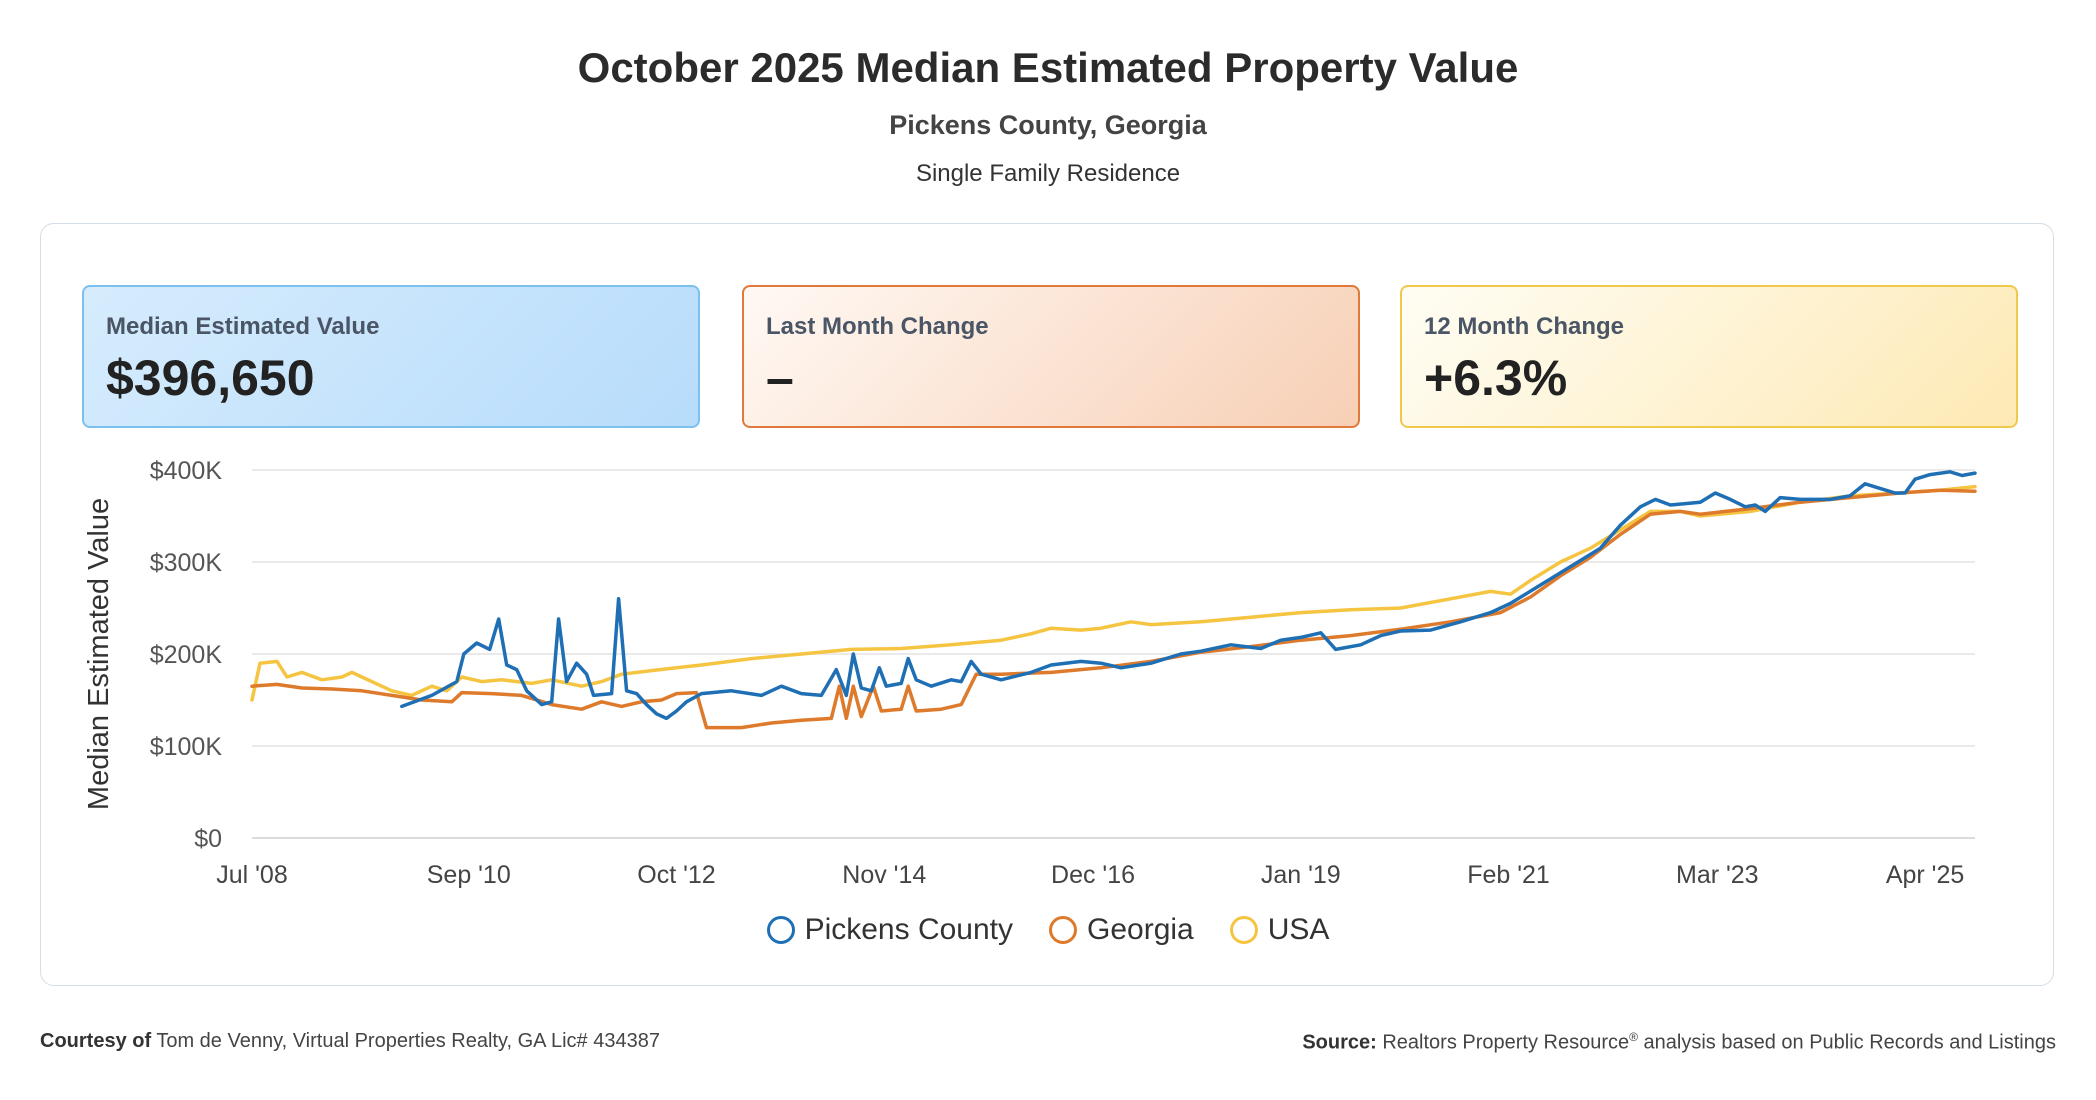 The image size is (2096, 1100). Describe the element at coordinates (1093, 875) in the screenshot. I see `x-tick-label: Dec '16` at that location.